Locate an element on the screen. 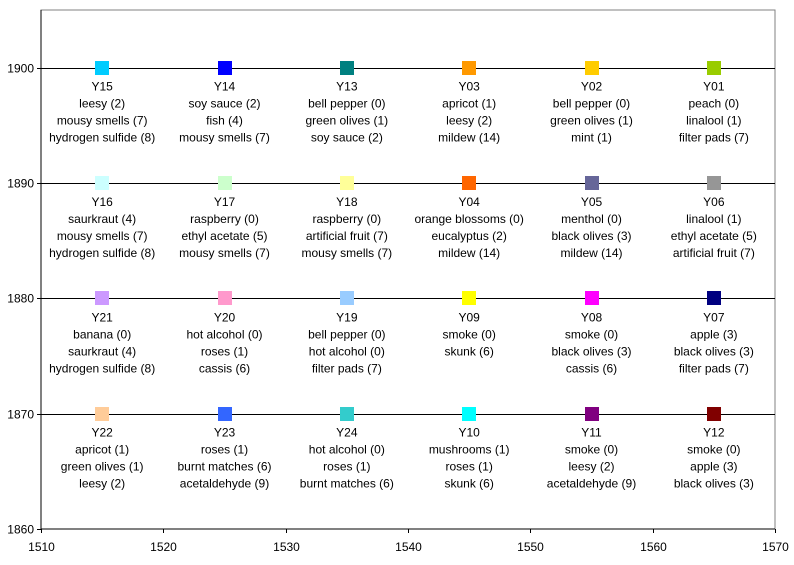  data-point-y12: Y12 smoke (0) apple (3) black olives (3) is located at coordinates (714, 449).